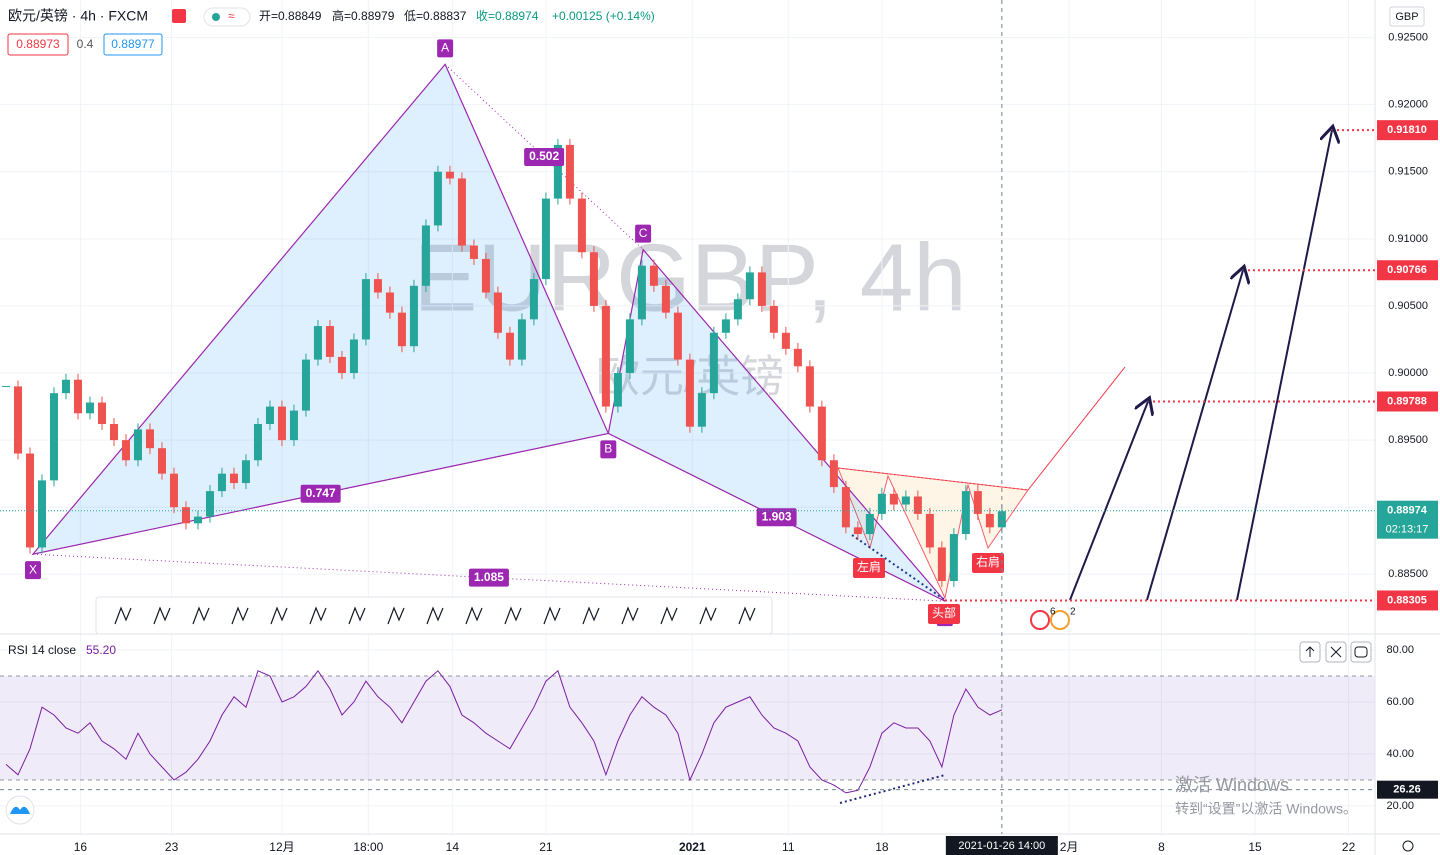 The image size is (1440, 855). Describe the element at coordinates (33, 569) in the screenshot. I see `pattern-point-label: X` at that location.